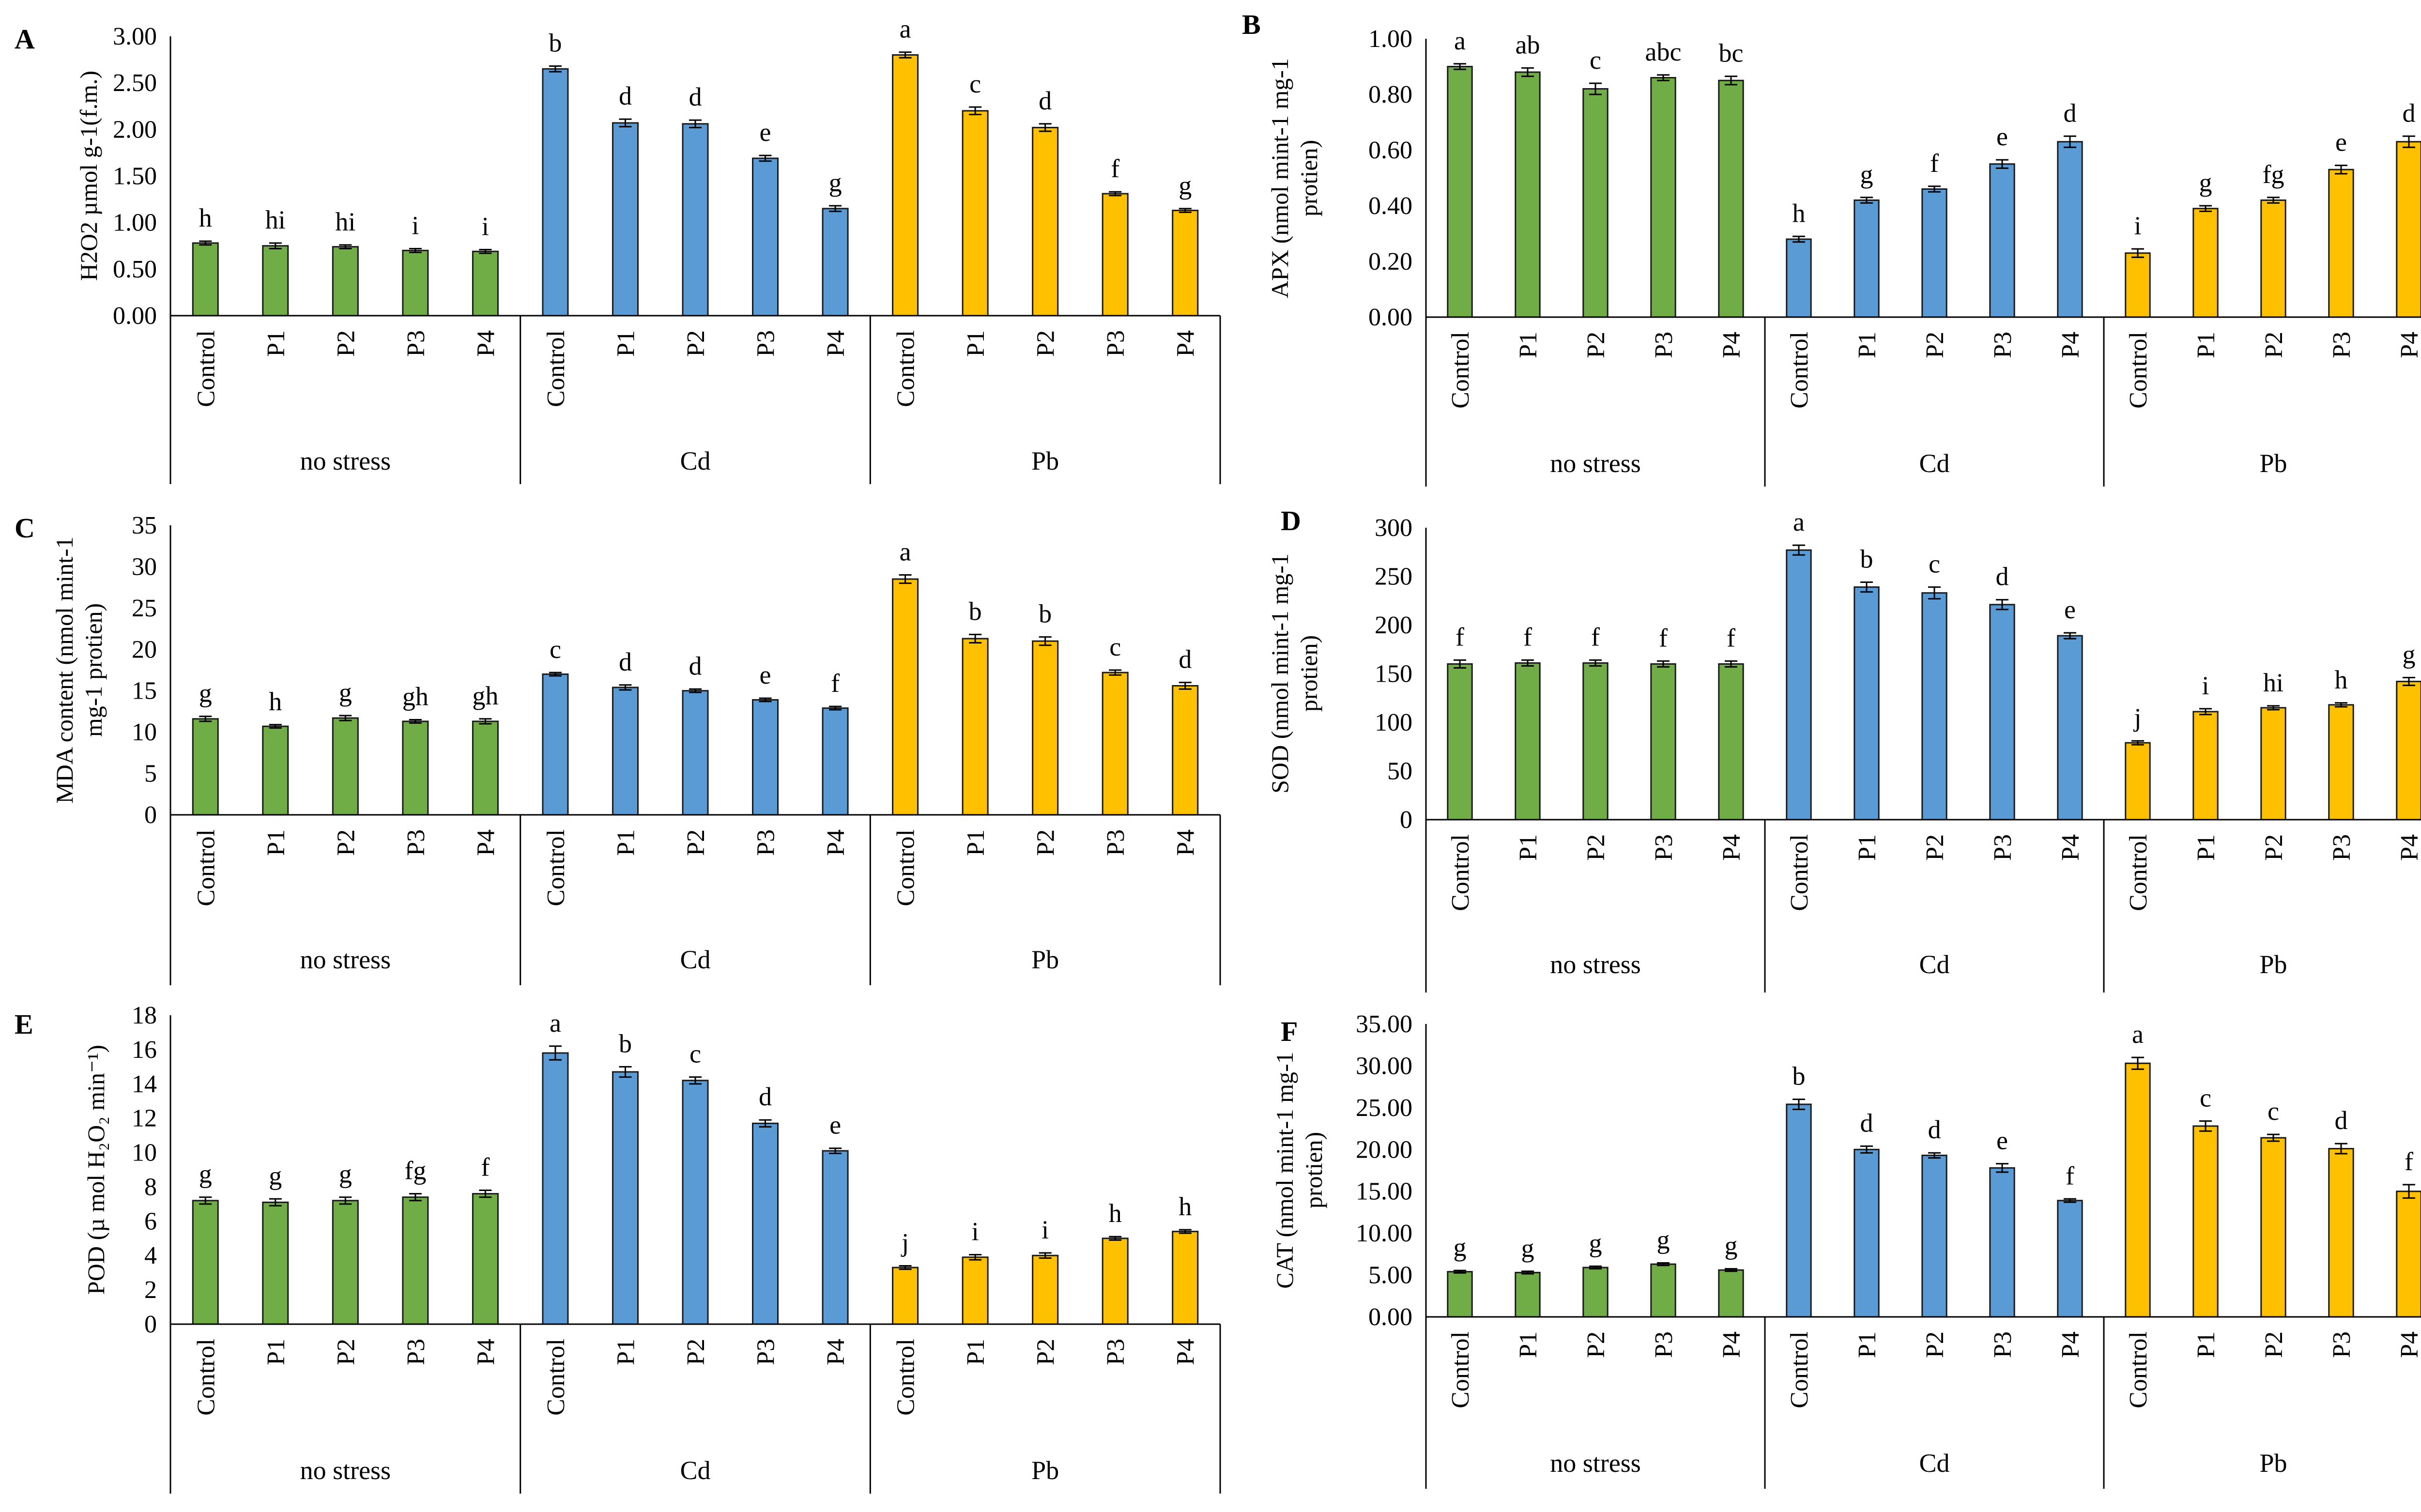 The height and width of the screenshot is (1512, 2421). Describe the element at coordinates (1384, 1192) in the screenshot. I see `y-tick-label: 15.00` at that location.